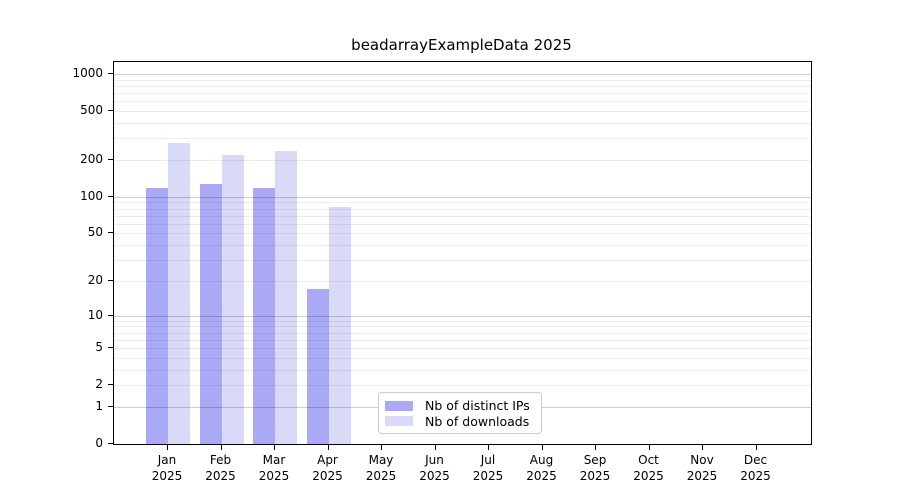 The width and height of the screenshot is (900, 500). What do you see at coordinates (95, 279) in the screenshot?
I see `y-tick-label: 20` at bounding box center [95, 279].